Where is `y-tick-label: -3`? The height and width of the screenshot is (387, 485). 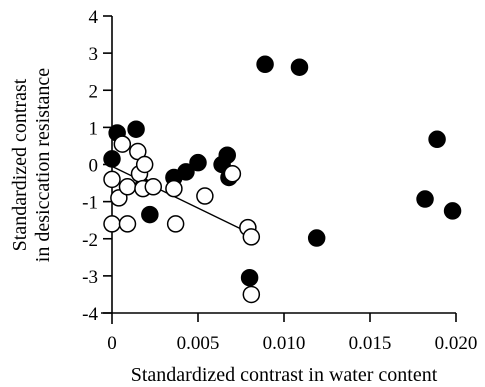 y-tick-label: -3 is located at coordinates (90, 277).